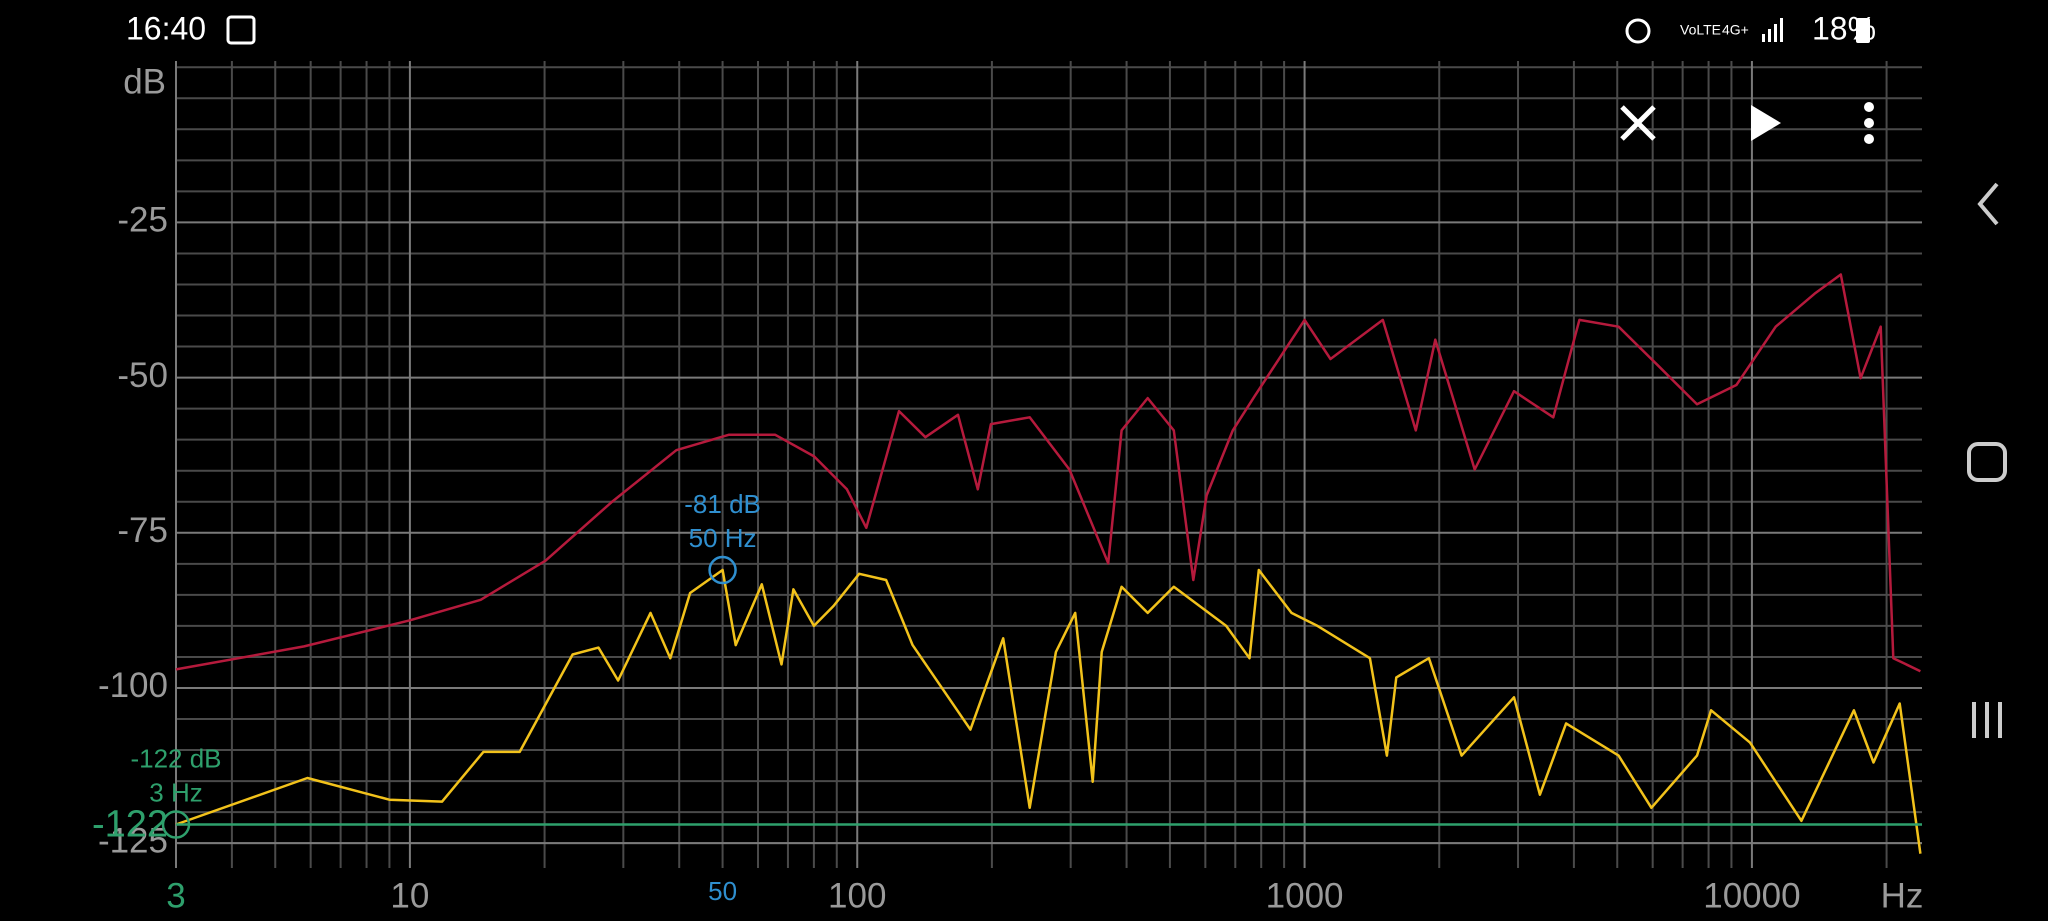 The height and width of the screenshot is (921, 2048). I want to click on network-icon: 4G+, so click(1735, 30).